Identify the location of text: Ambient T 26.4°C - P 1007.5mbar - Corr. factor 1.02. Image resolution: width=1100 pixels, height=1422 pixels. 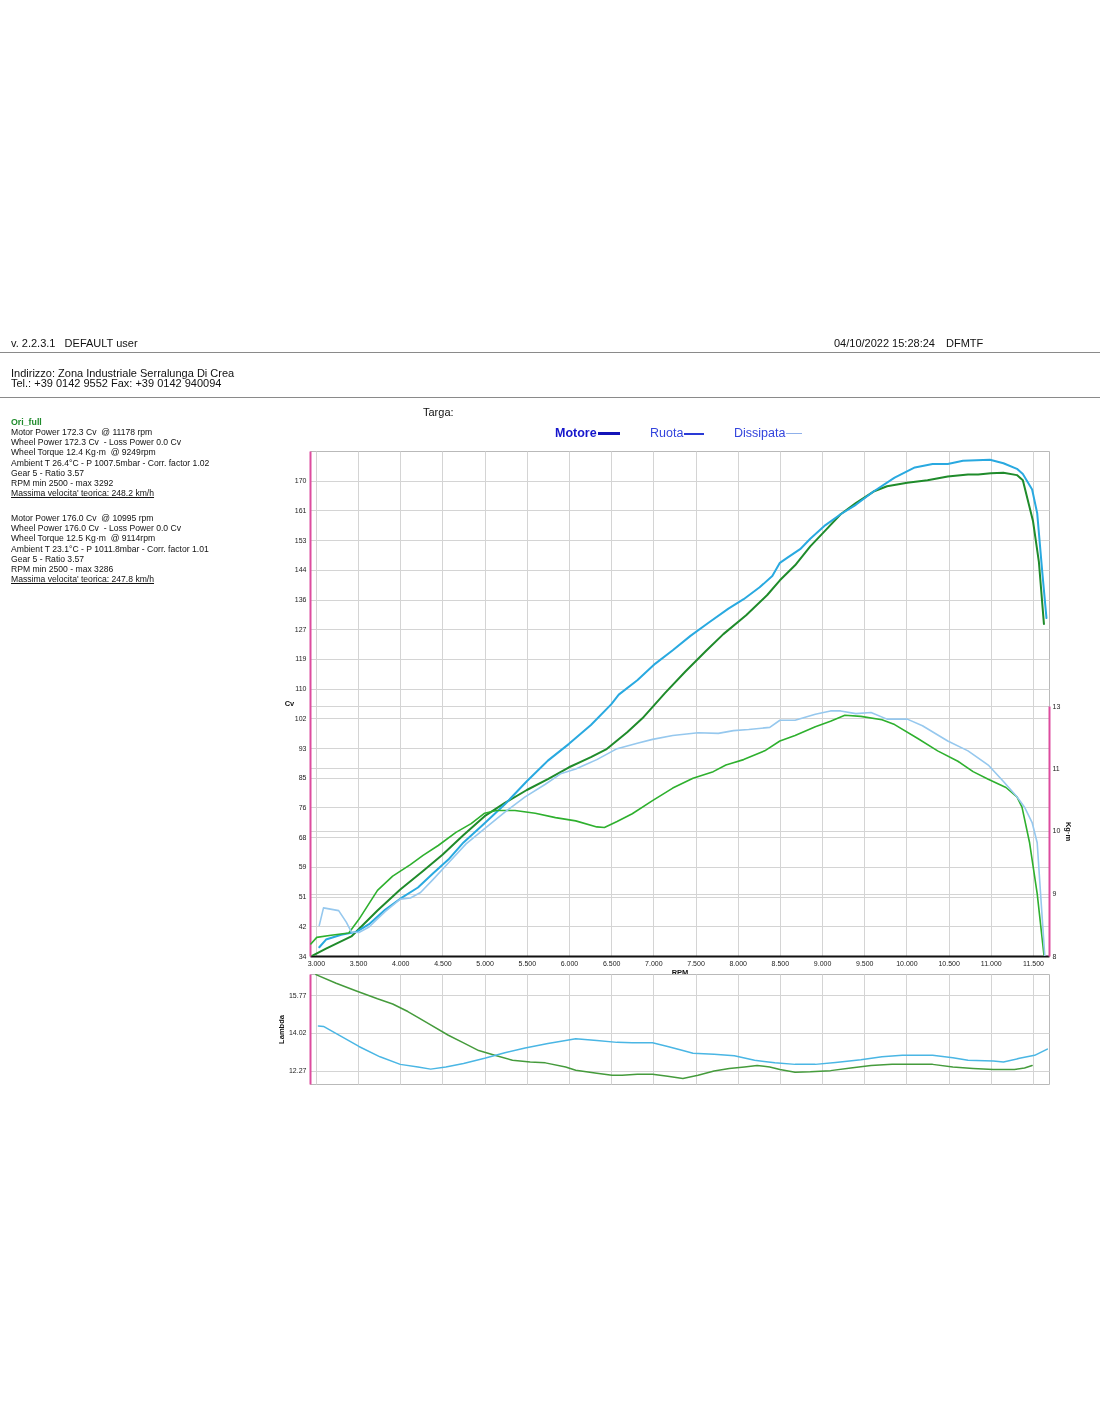
(110, 462).